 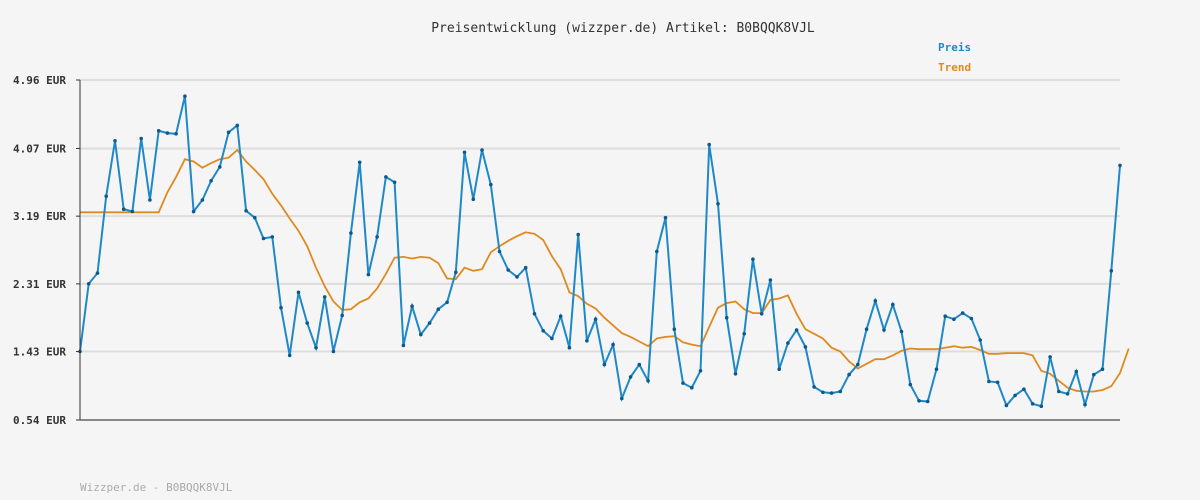 I want to click on y-tick-label: 4.07 EUR, so click(x=39, y=148).